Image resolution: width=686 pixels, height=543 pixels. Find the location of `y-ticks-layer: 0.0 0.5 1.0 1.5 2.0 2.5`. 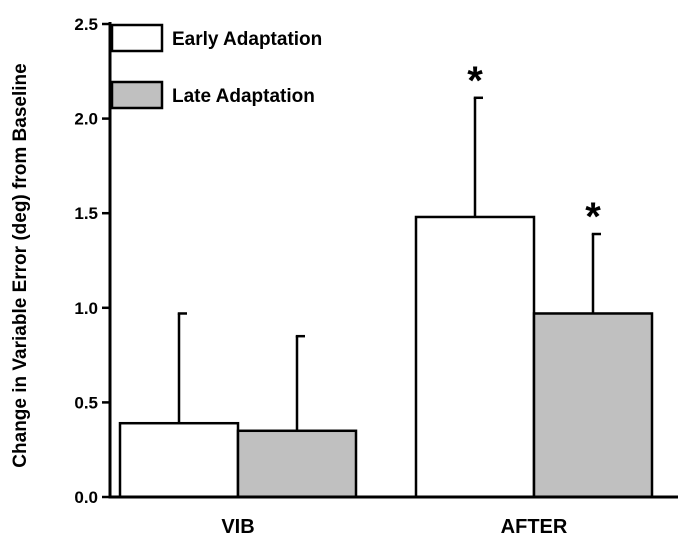

y-ticks-layer: 0.0 0.5 1.0 1.5 2.0 2.5 is located at coordinates (92, 261).